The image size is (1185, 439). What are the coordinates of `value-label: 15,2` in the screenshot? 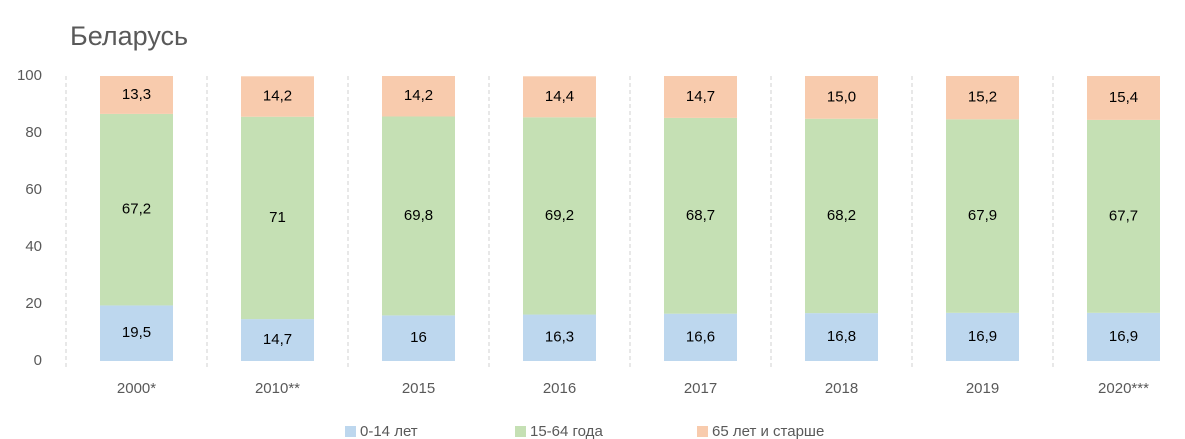 It's located at (982, 97).